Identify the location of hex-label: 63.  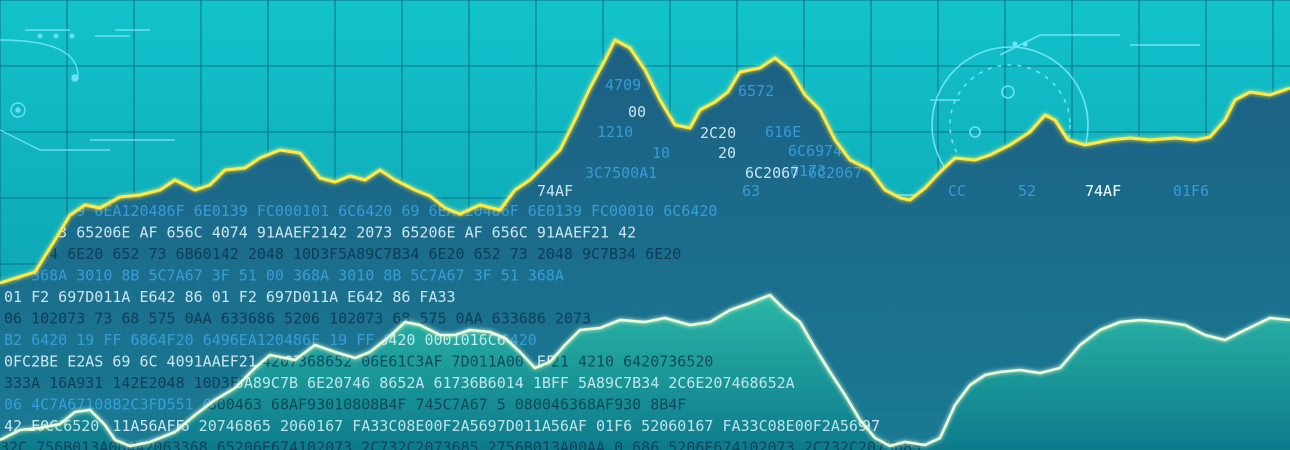
(751, 191).